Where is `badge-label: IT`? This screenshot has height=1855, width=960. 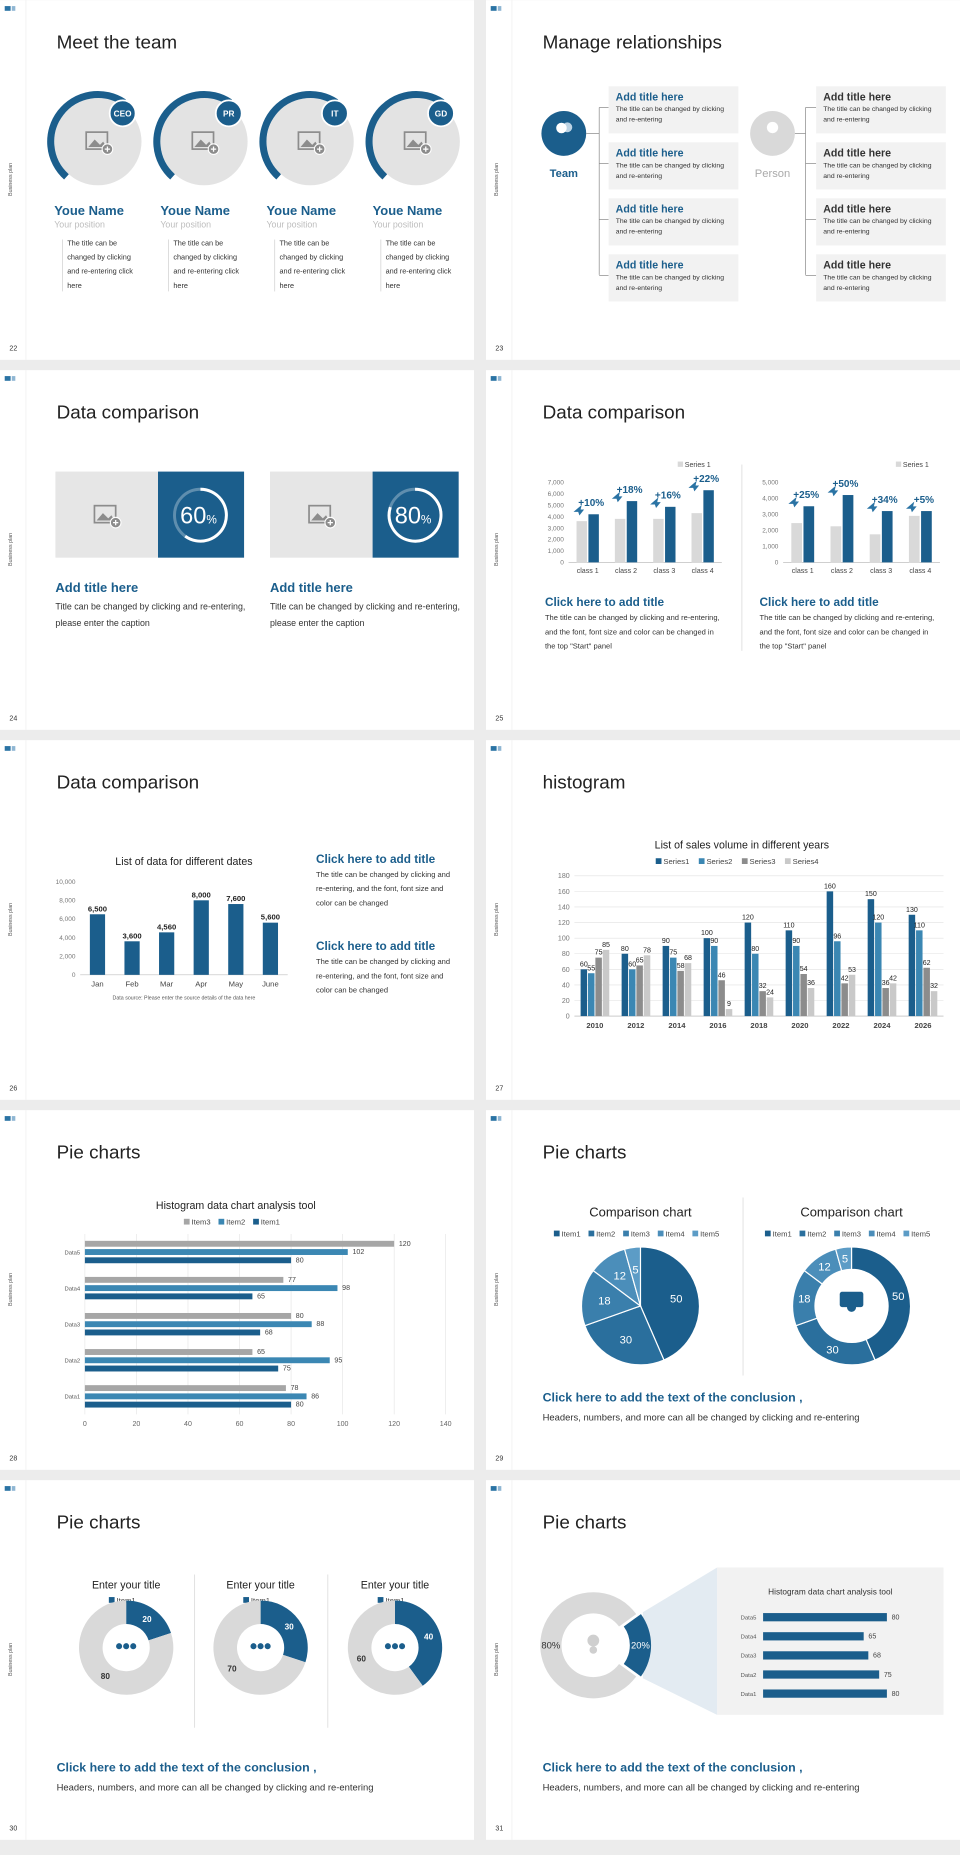
badge-label: IT is located at coordinates (334, 113).